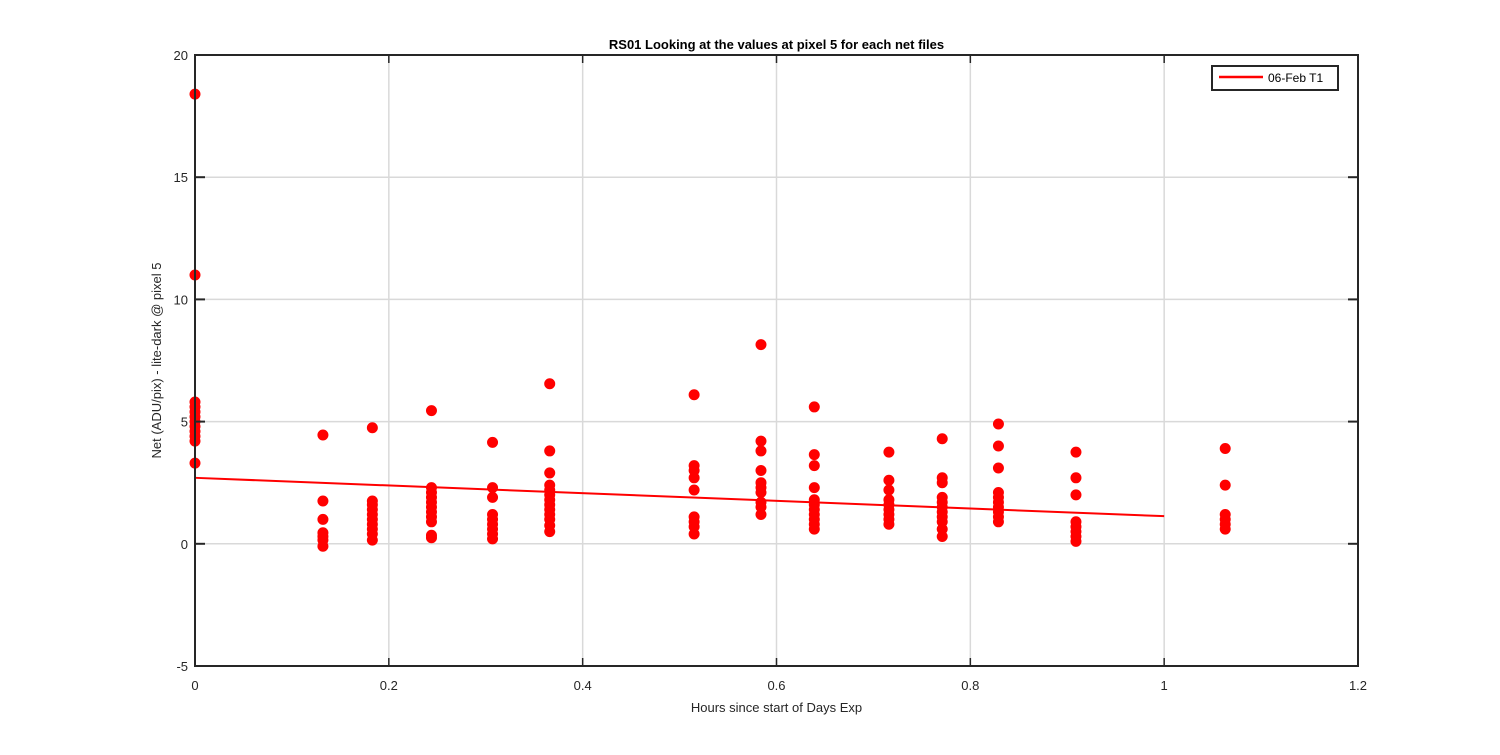 This screenshot has height=755, width=1500. I want to click on legend: 06-Feb T1, so click(1275, 78).